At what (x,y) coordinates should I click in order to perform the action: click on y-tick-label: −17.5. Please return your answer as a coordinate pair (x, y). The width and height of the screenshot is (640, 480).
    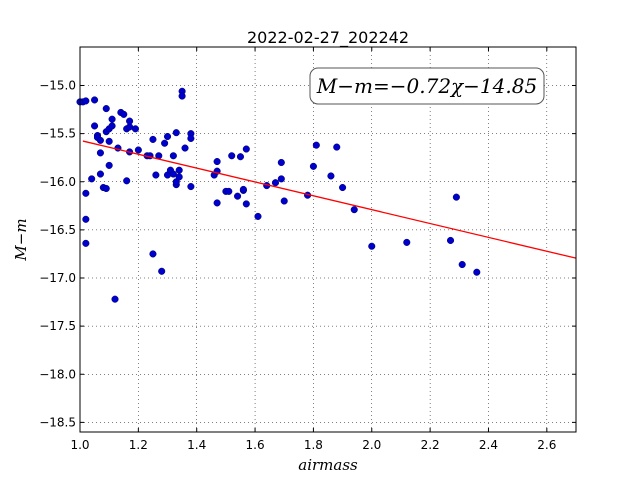
    Looking at the image, I should click on (57, 326).